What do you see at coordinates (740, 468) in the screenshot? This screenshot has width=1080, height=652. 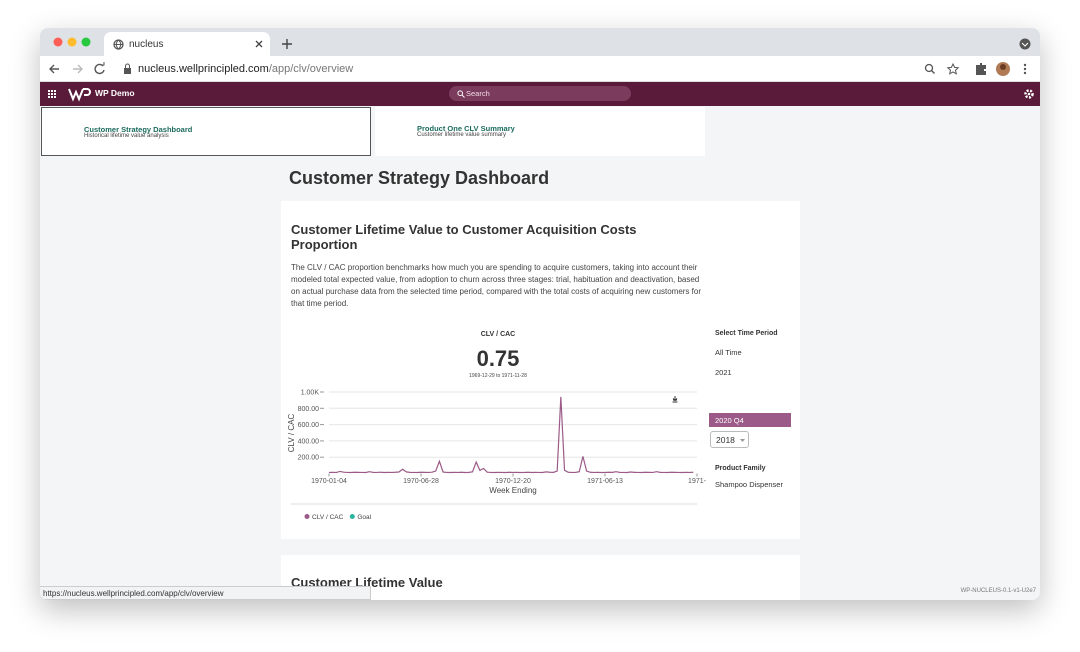 I see `family-heading: Product Family` at bounding box center [740, 468].